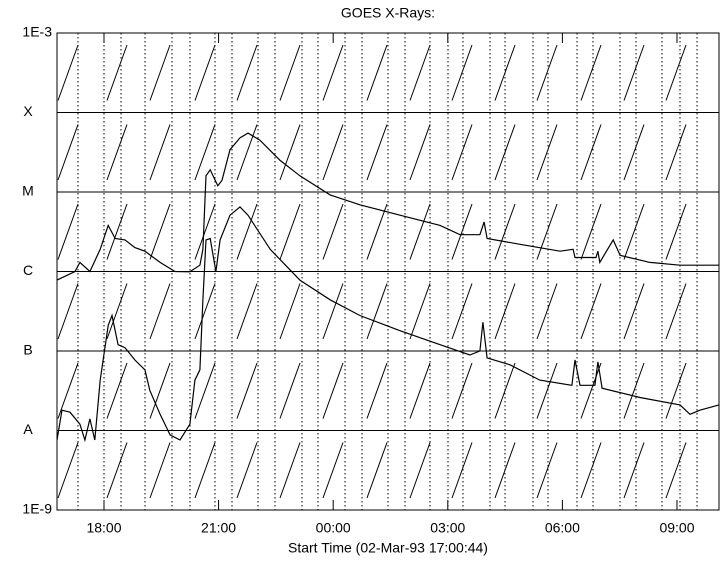  I want to click on x-tick-label: 21:00, so click(218, 528).